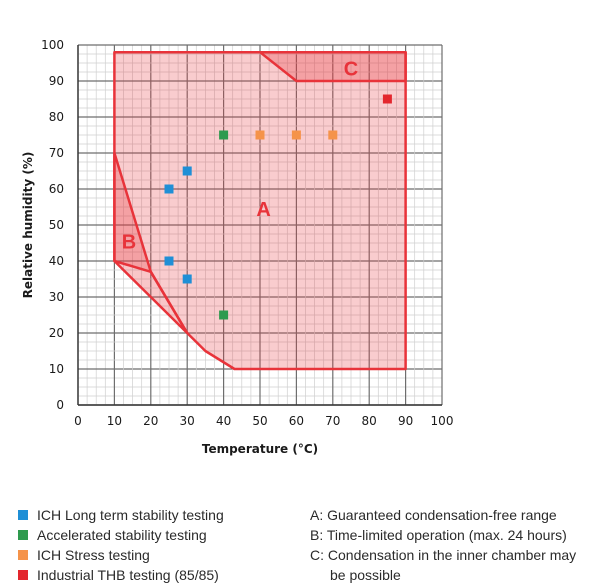 The width and height of the screenshot is (600, 585). I want to click on y-tick-label: 40, so click(56, 261).